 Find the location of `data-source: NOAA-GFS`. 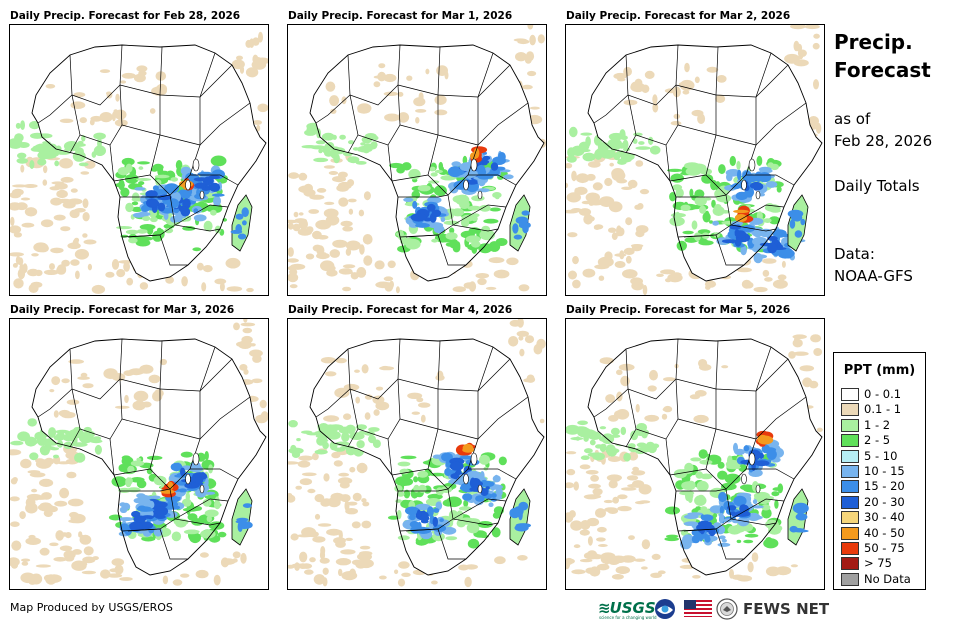

data-source: NOAA-GFS is located at coordinates (873, 276).